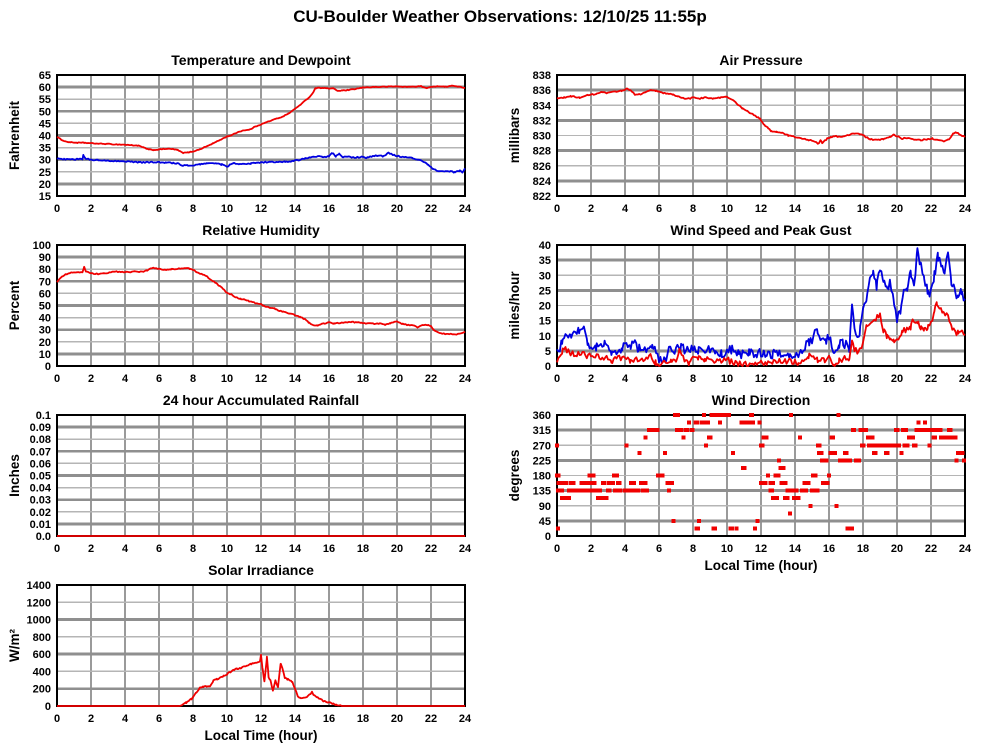 Image resolution: width=1000 pixels, height=745 pixels. What do you see at coordinates (40, 464) in the screenshot?
I see `y-tick-label: 0.06` at bounding box center [40, 464].